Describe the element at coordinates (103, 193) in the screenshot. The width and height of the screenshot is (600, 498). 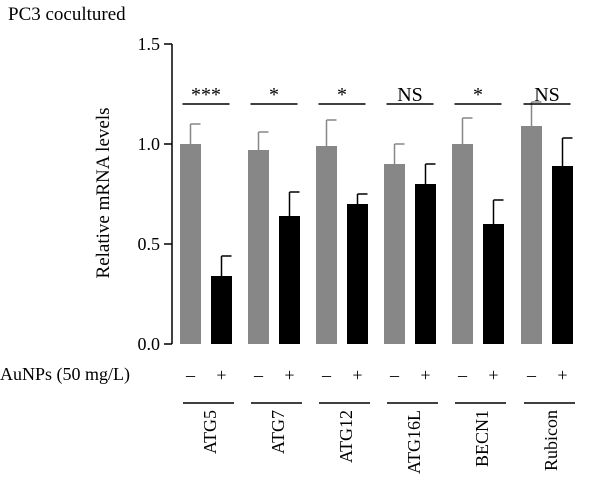
I see `y-axis-label: Relative mRNA levels` at that location.